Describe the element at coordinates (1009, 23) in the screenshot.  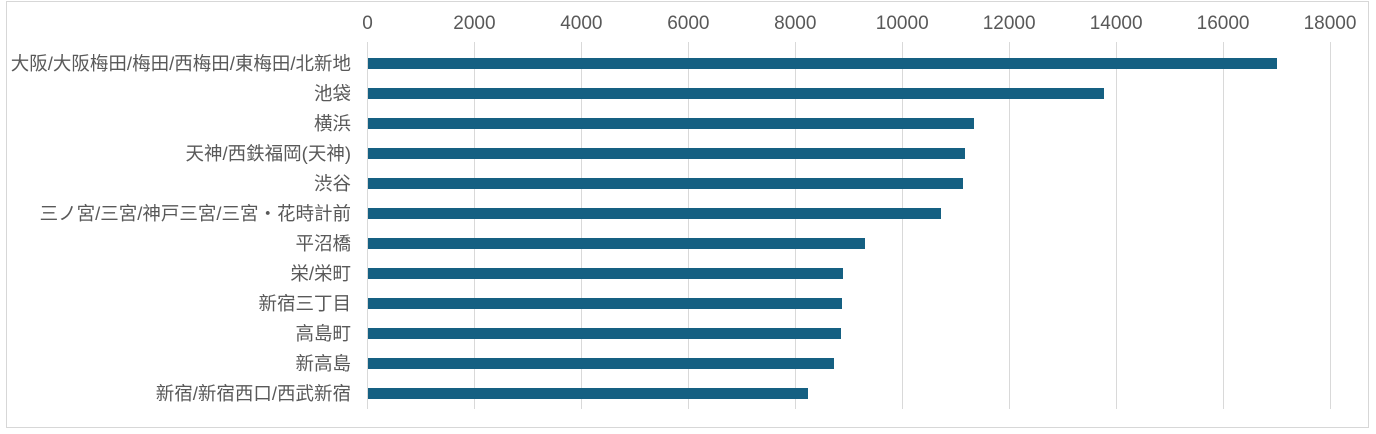
I see `x-tick-label: 12000` at that location.